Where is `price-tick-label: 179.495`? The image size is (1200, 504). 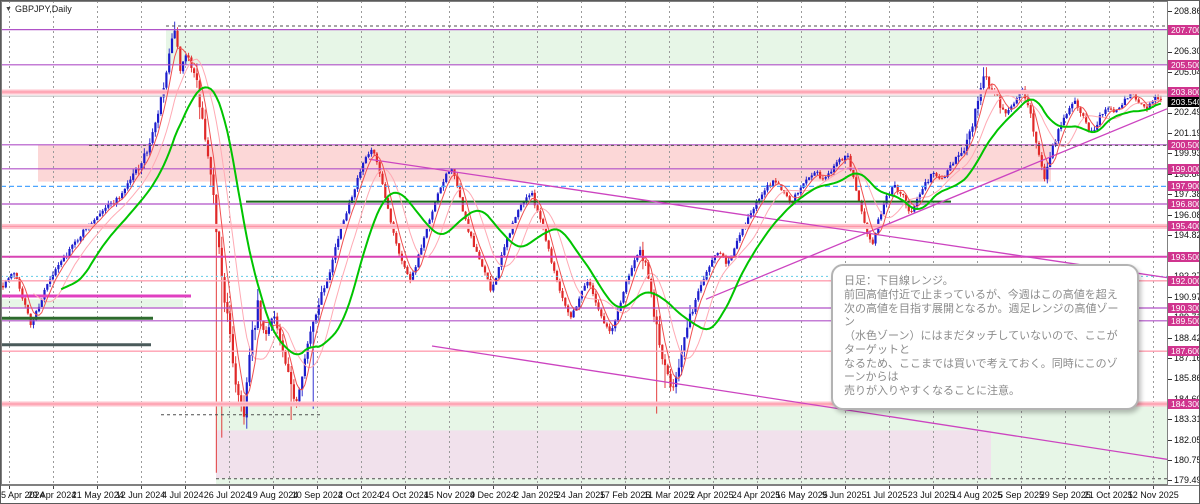 price-tick-label: 179.495 is located at coordinates (1183, 480).